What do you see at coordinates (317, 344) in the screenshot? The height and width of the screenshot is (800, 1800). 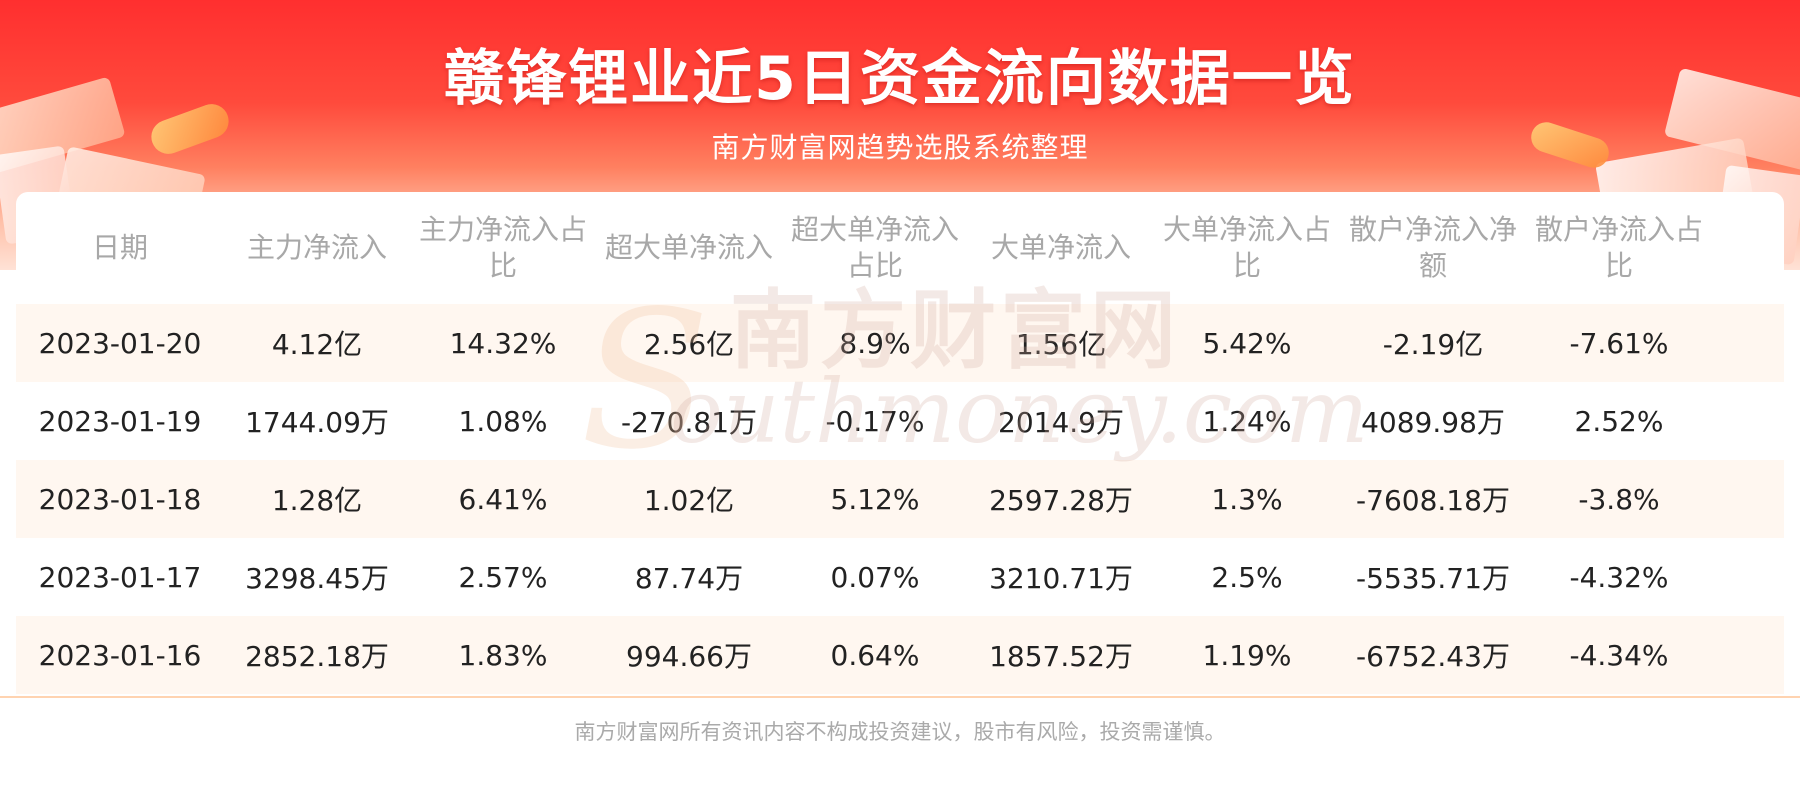 I see `table-cell: 4.12亿` at bounding box center [317, 344].